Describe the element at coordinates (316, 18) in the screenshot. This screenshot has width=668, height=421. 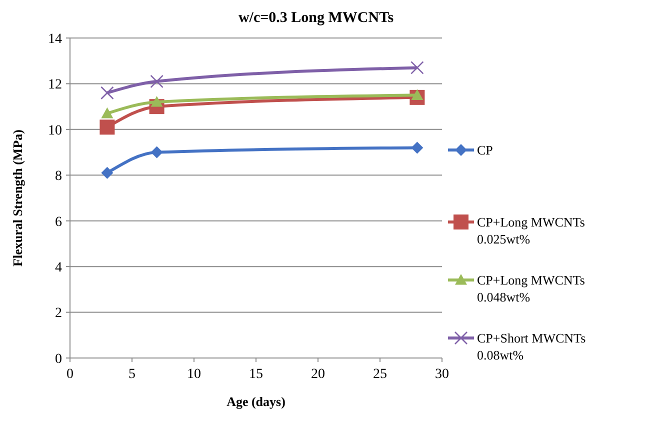
I see `chart-title: w/c=0.3 Long MWCNTs` at that location.